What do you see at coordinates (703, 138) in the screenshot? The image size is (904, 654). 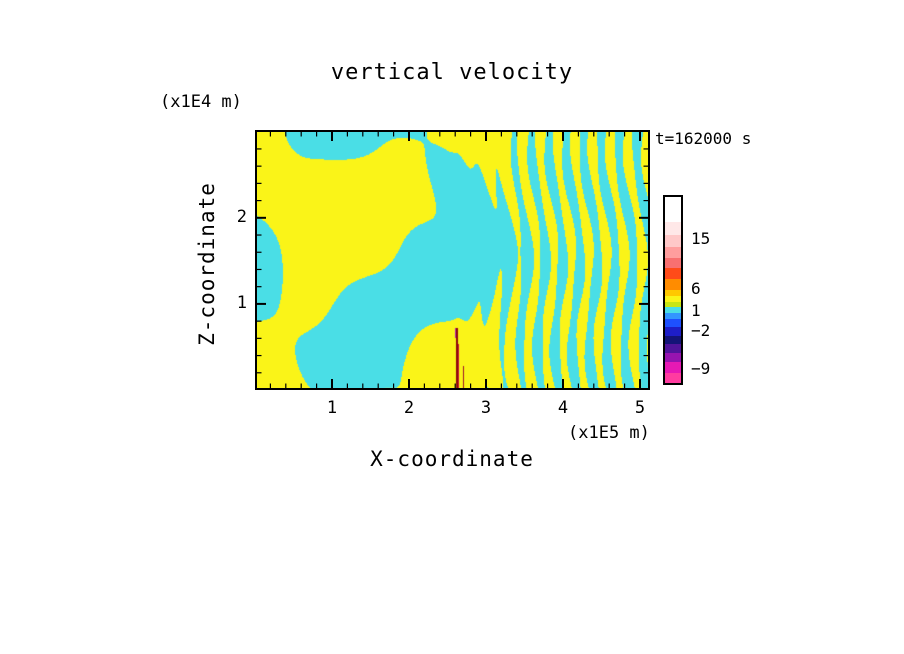 I see `timestamp-annotation: t=162000 s` at bounding box center [703, 138].